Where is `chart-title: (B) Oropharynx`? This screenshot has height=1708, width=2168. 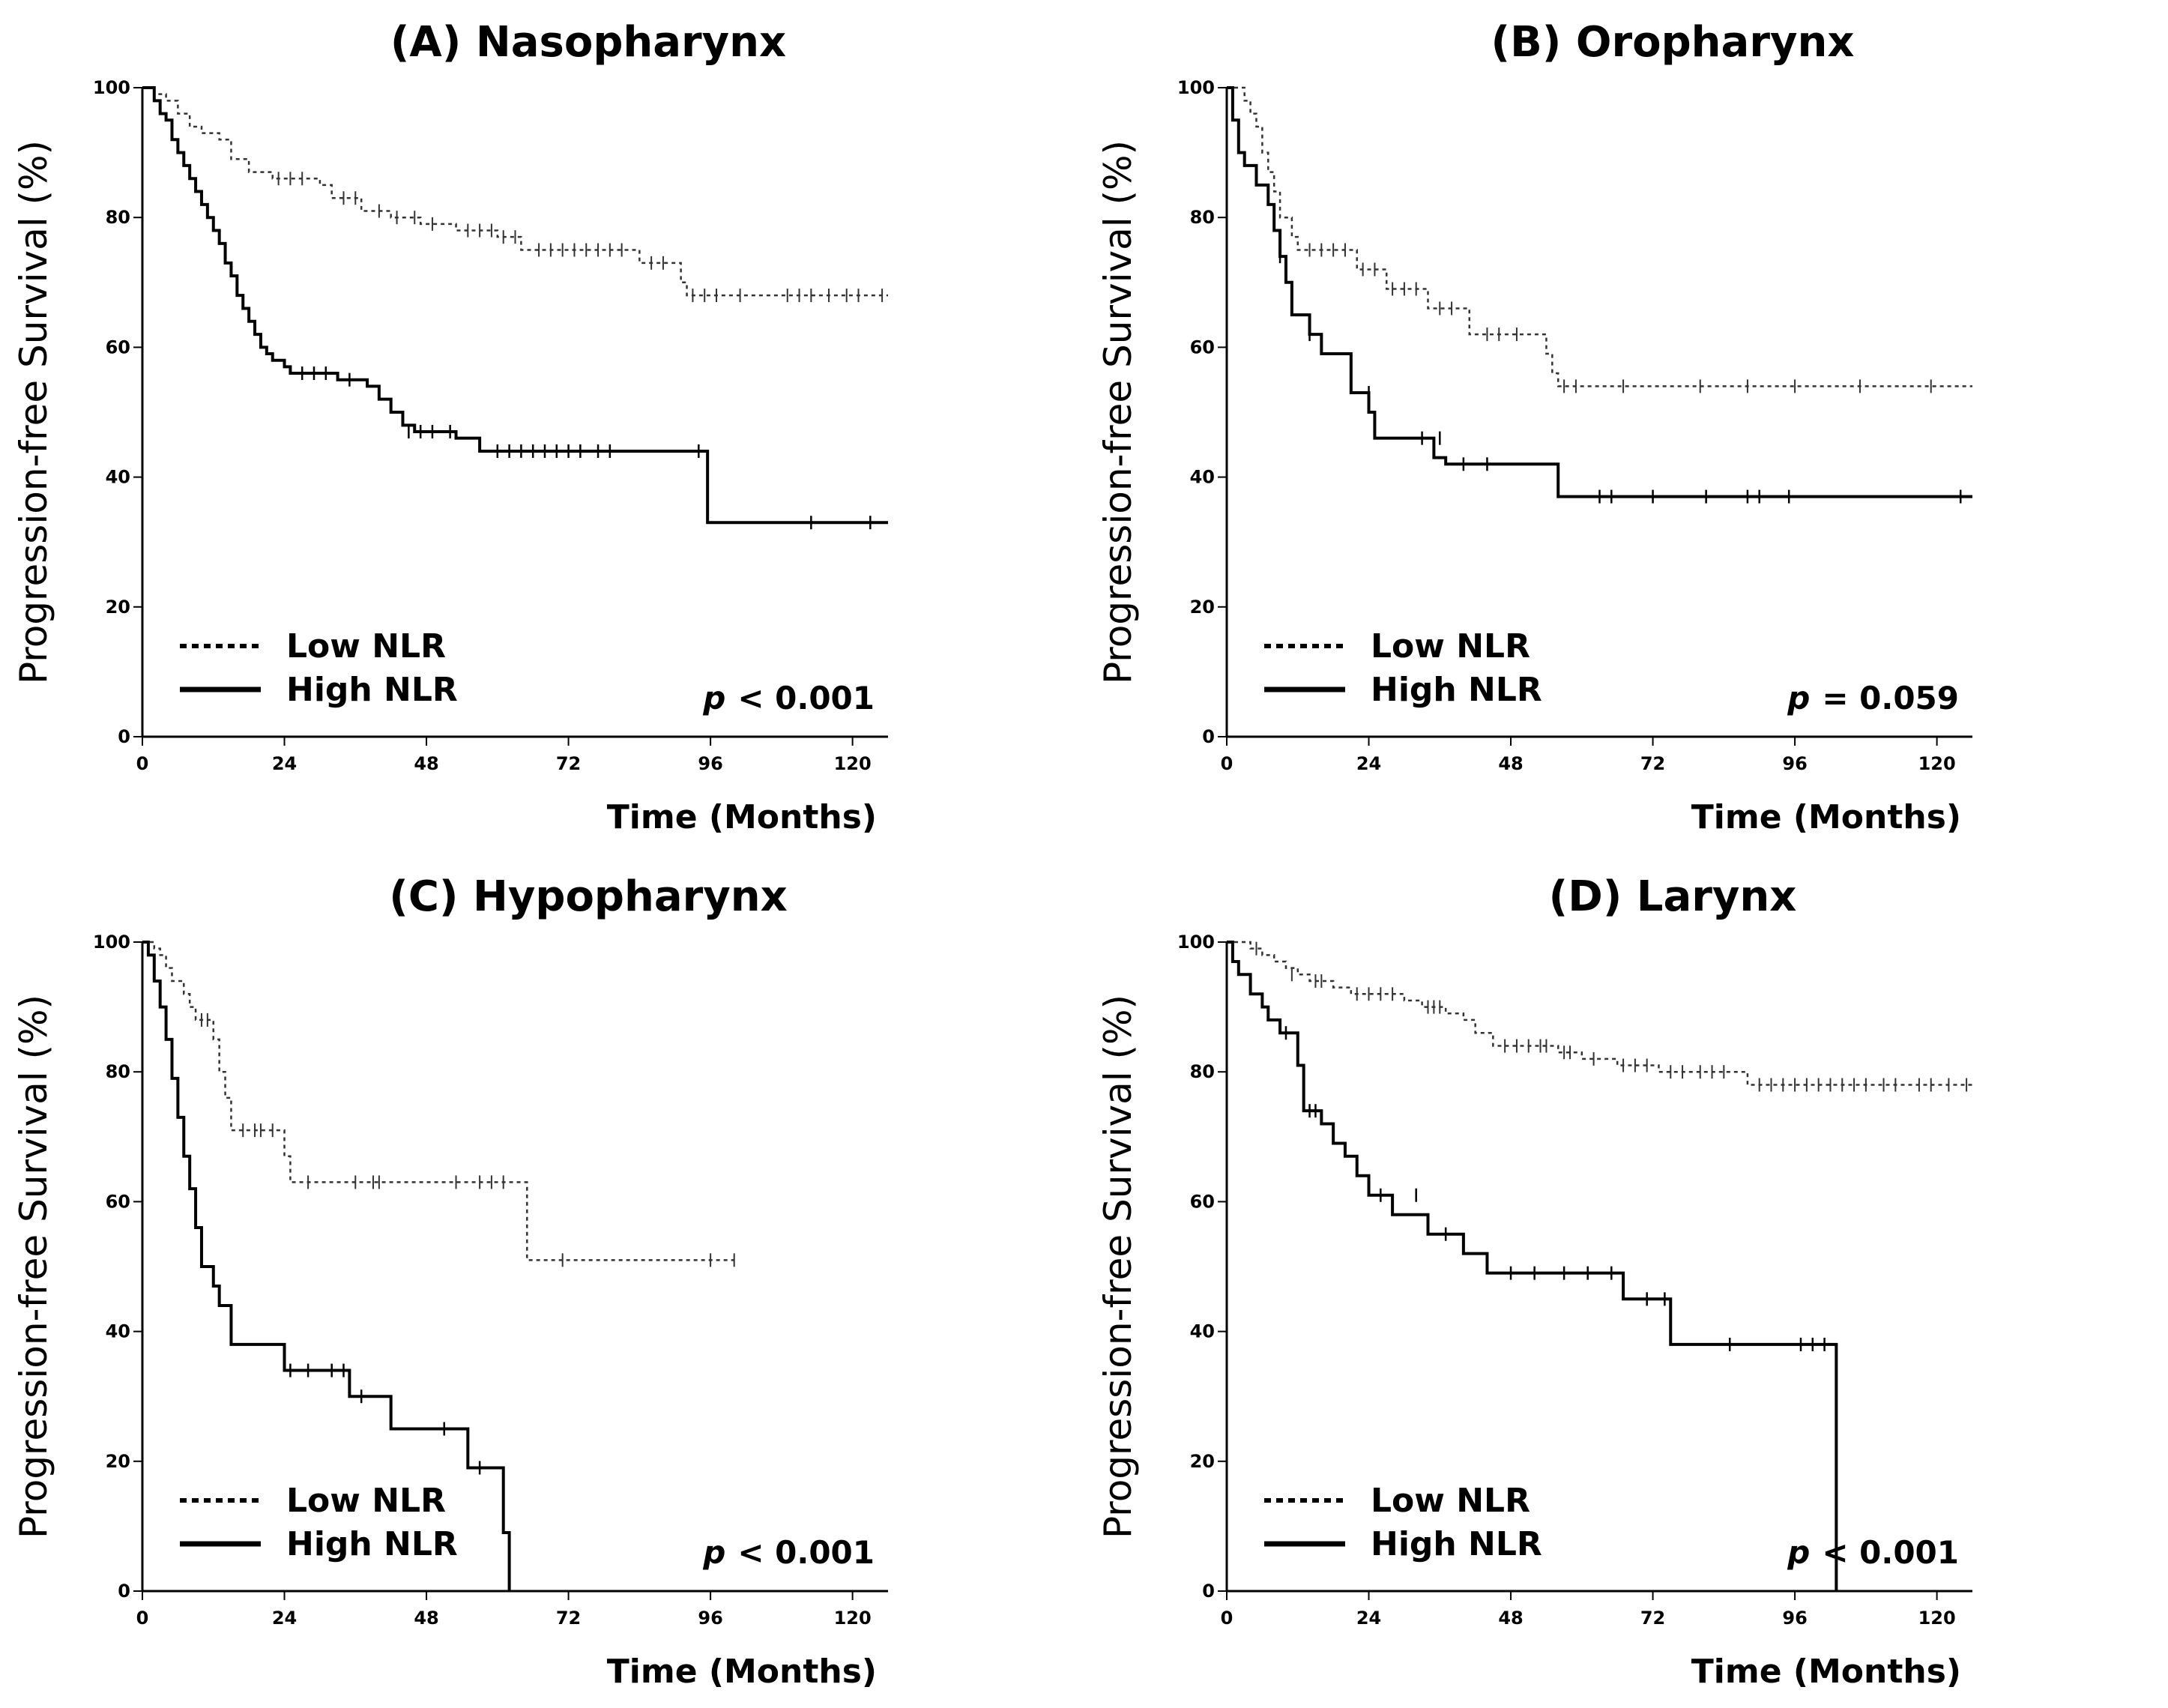
chart-title: (B) Oropharynx is located at coordinates (1673, 42).